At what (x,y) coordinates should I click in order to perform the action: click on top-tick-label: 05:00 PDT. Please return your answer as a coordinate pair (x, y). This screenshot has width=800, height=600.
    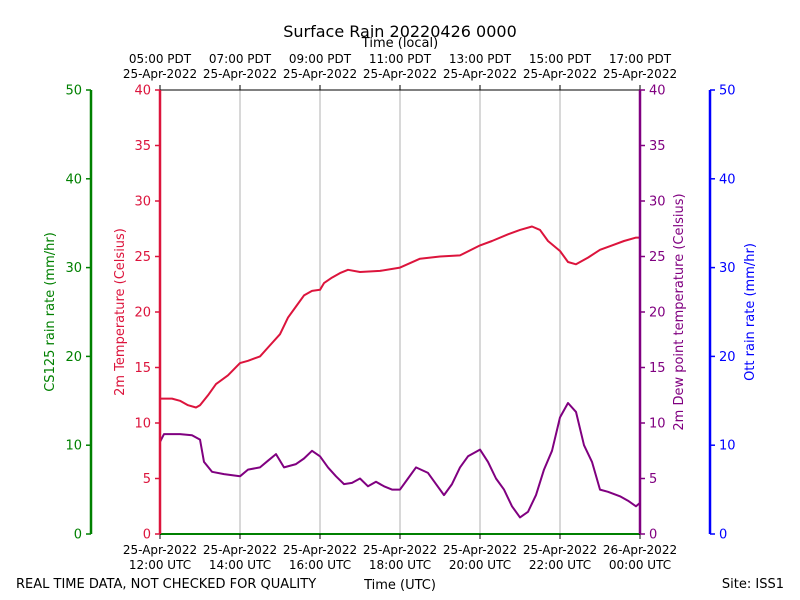
    Looking at the image, I should click on (160, 59).